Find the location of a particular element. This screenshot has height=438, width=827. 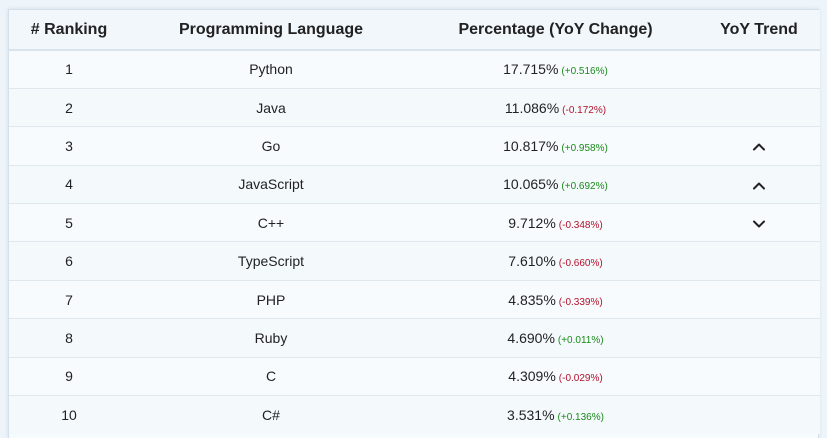

percentage-cell: 7.610% (-0.660%) is located at coordinates (555, 261).